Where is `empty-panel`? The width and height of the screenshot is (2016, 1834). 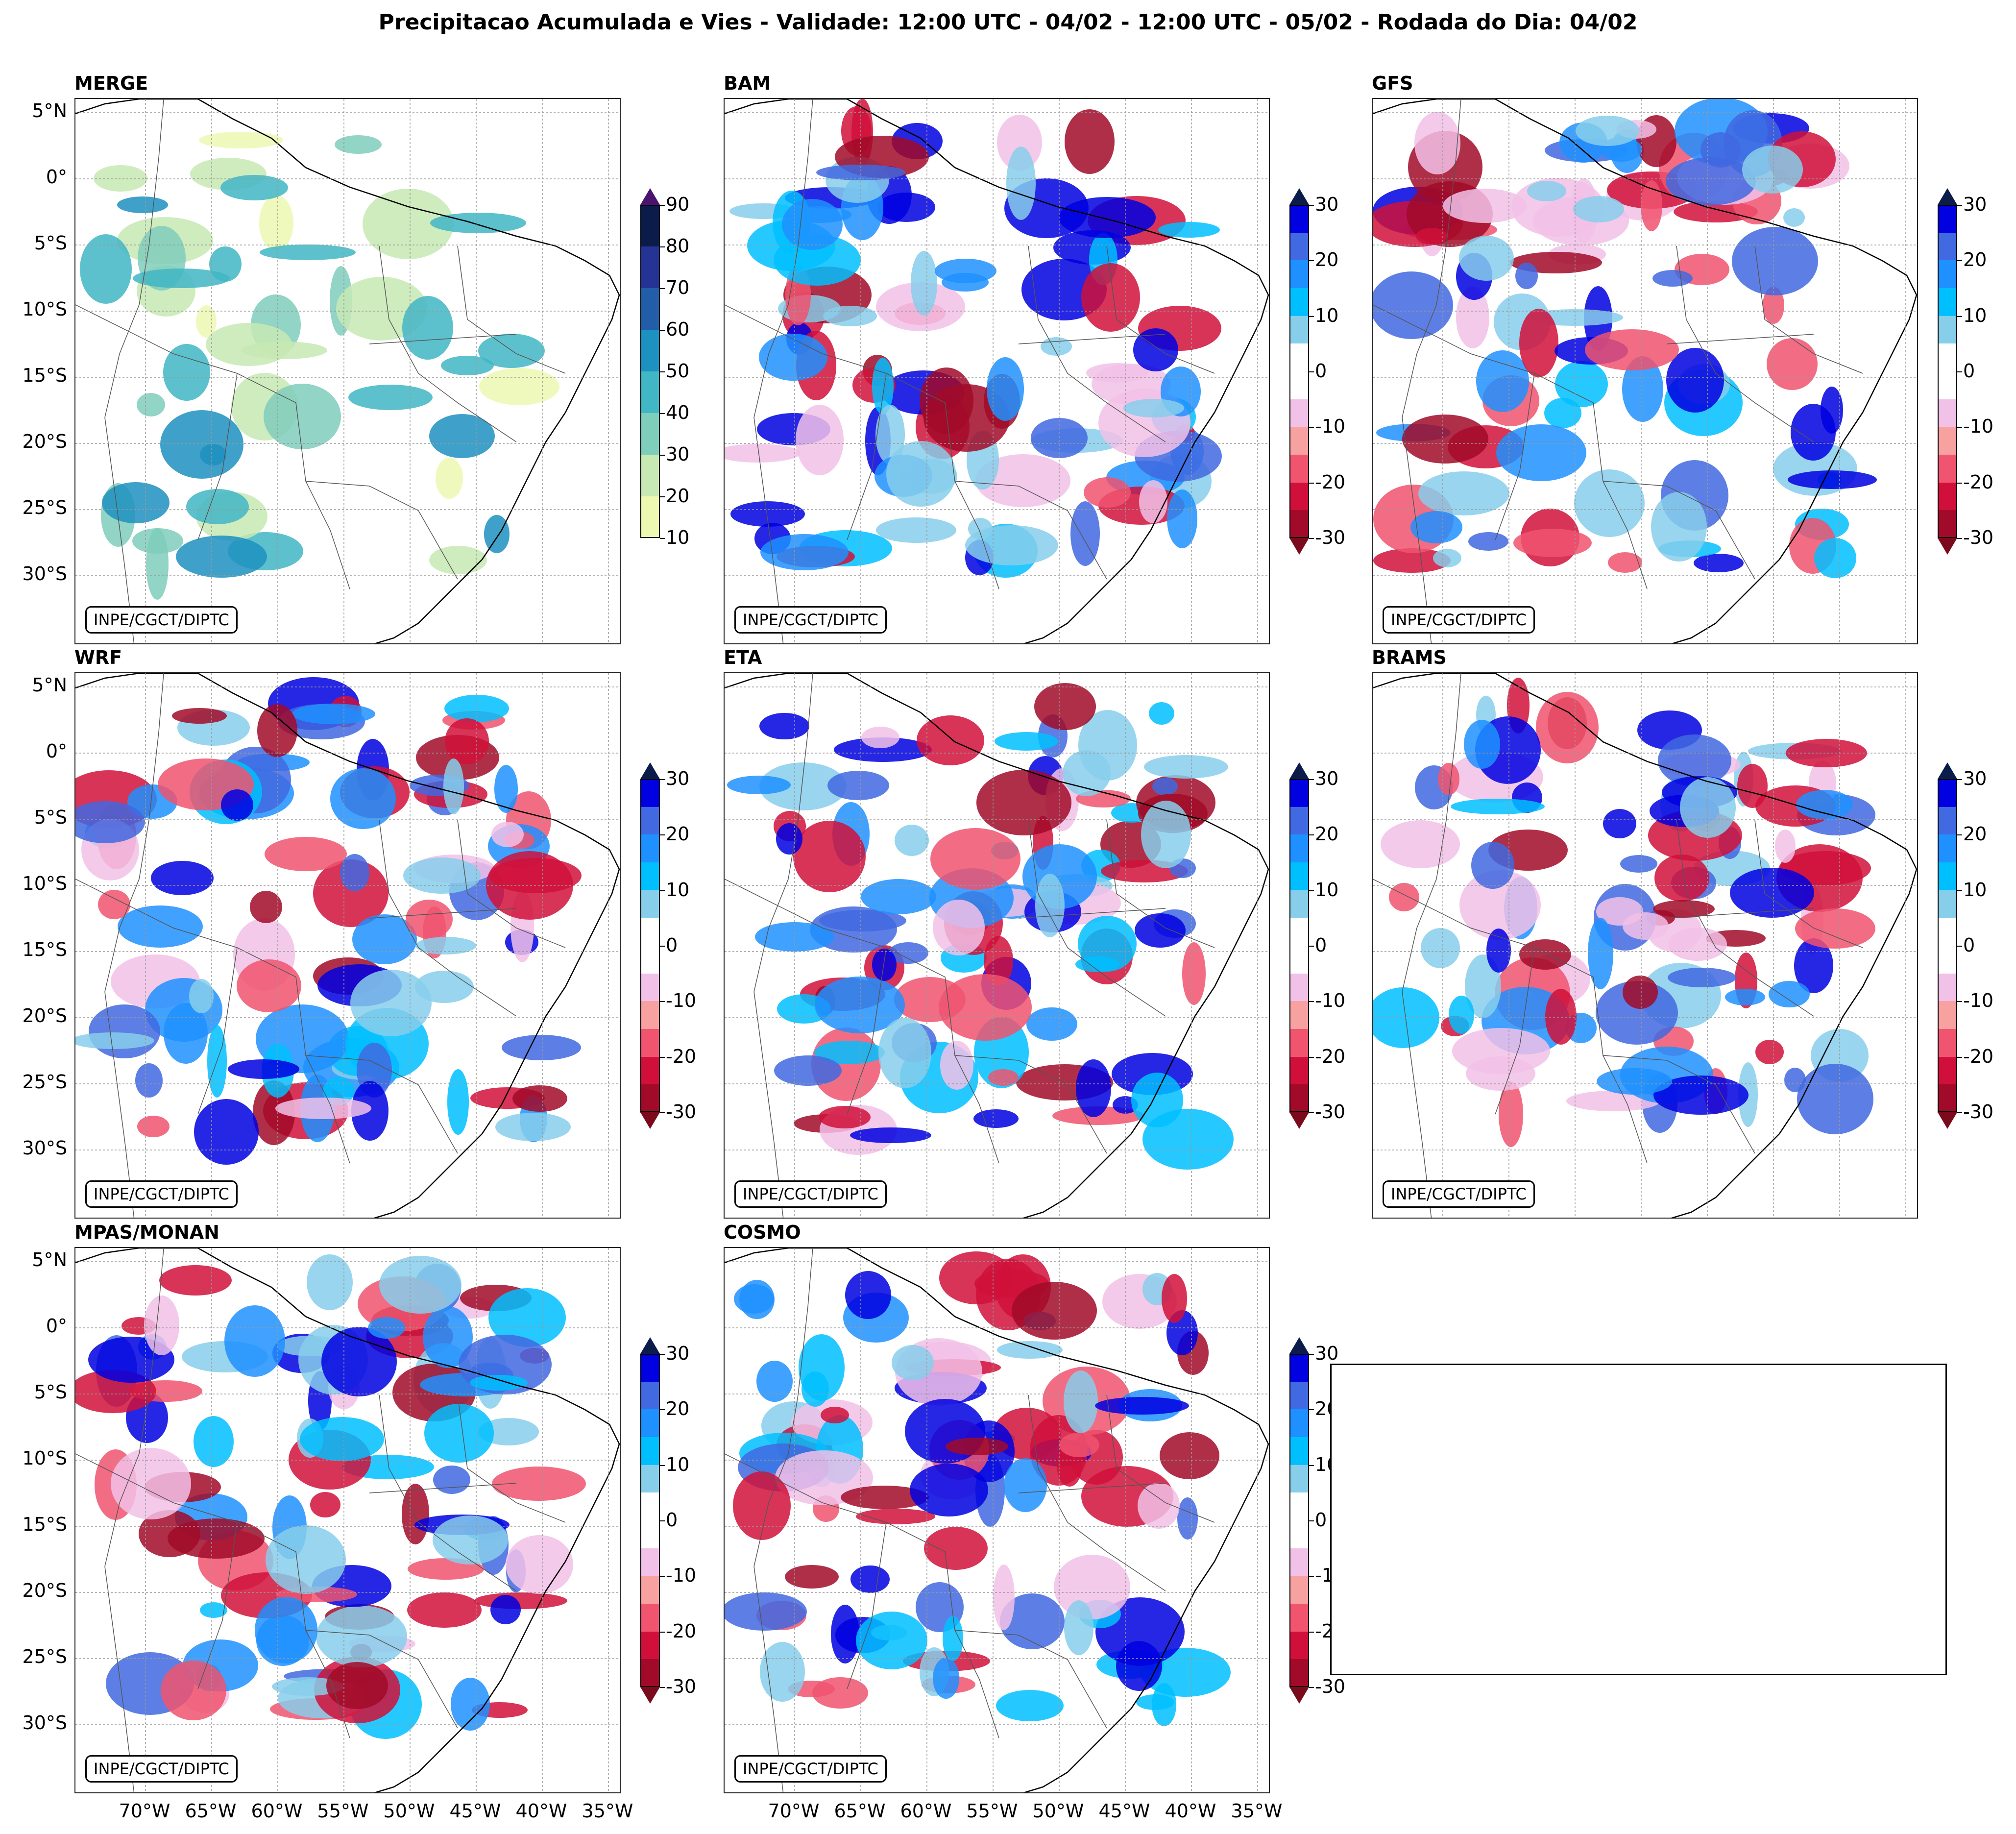 empty-panel is located at coordinates (1638, 1520).